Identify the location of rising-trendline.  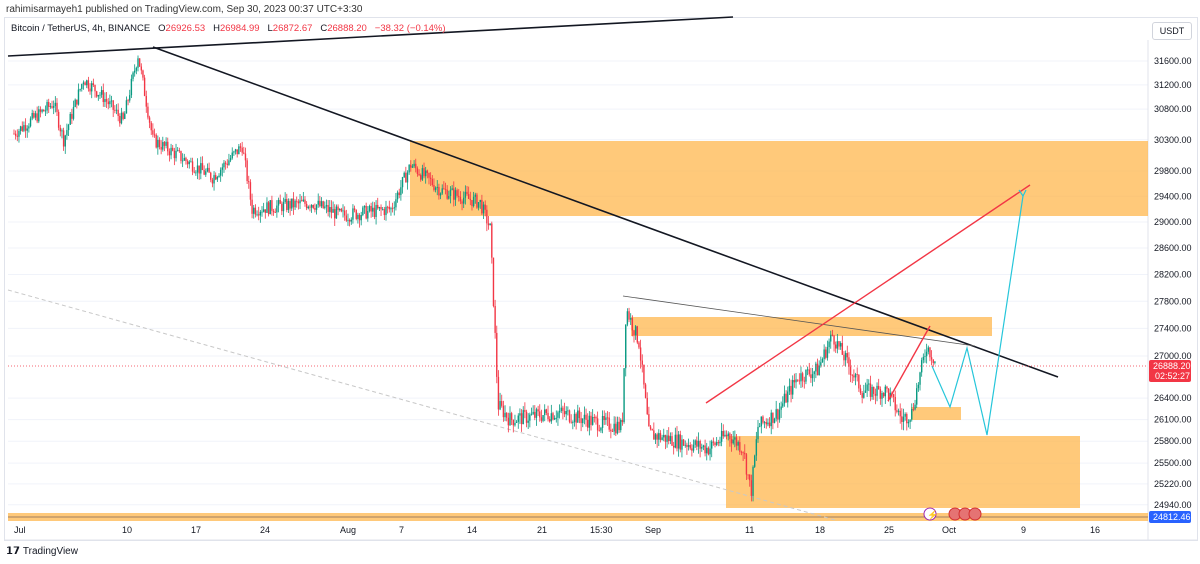
(868, 294).